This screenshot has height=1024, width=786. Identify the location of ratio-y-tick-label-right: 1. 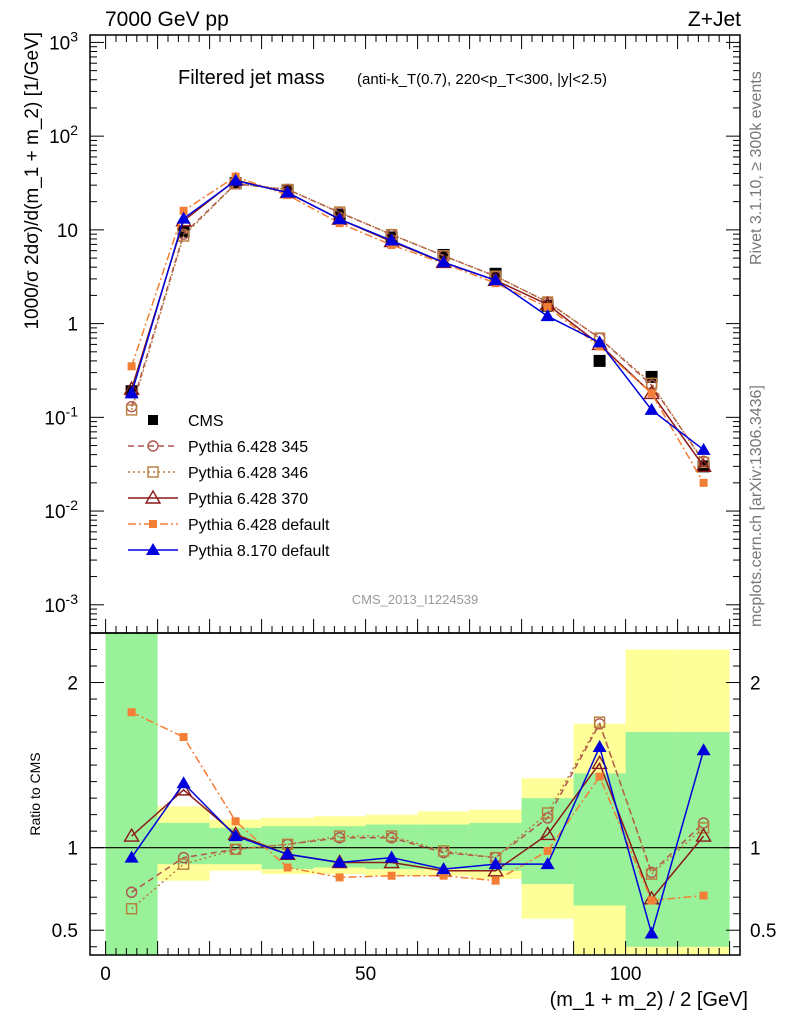
(755, 849).